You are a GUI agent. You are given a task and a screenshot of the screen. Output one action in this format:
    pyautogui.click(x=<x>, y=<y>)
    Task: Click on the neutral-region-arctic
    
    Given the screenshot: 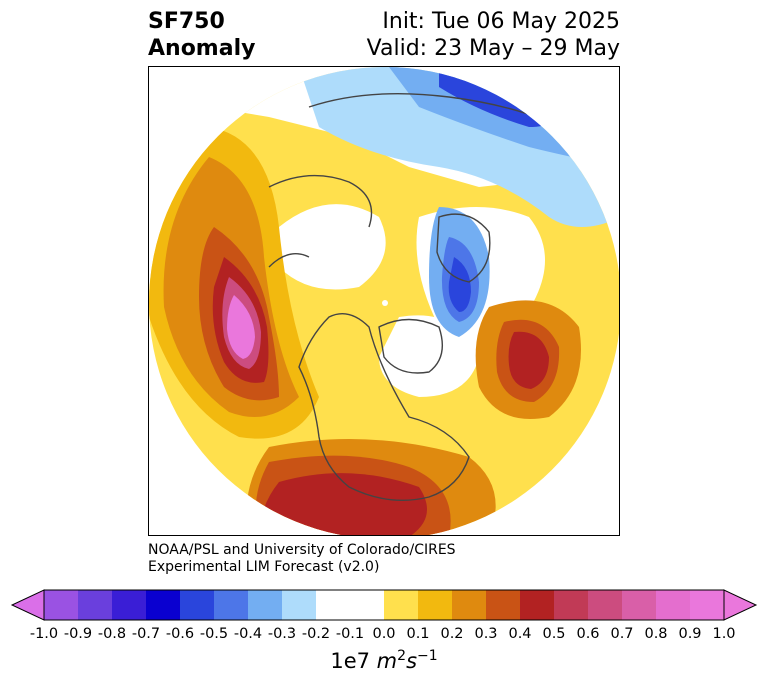 What is the action you would take?
    pyautogui.click(x=332, y=247)
    